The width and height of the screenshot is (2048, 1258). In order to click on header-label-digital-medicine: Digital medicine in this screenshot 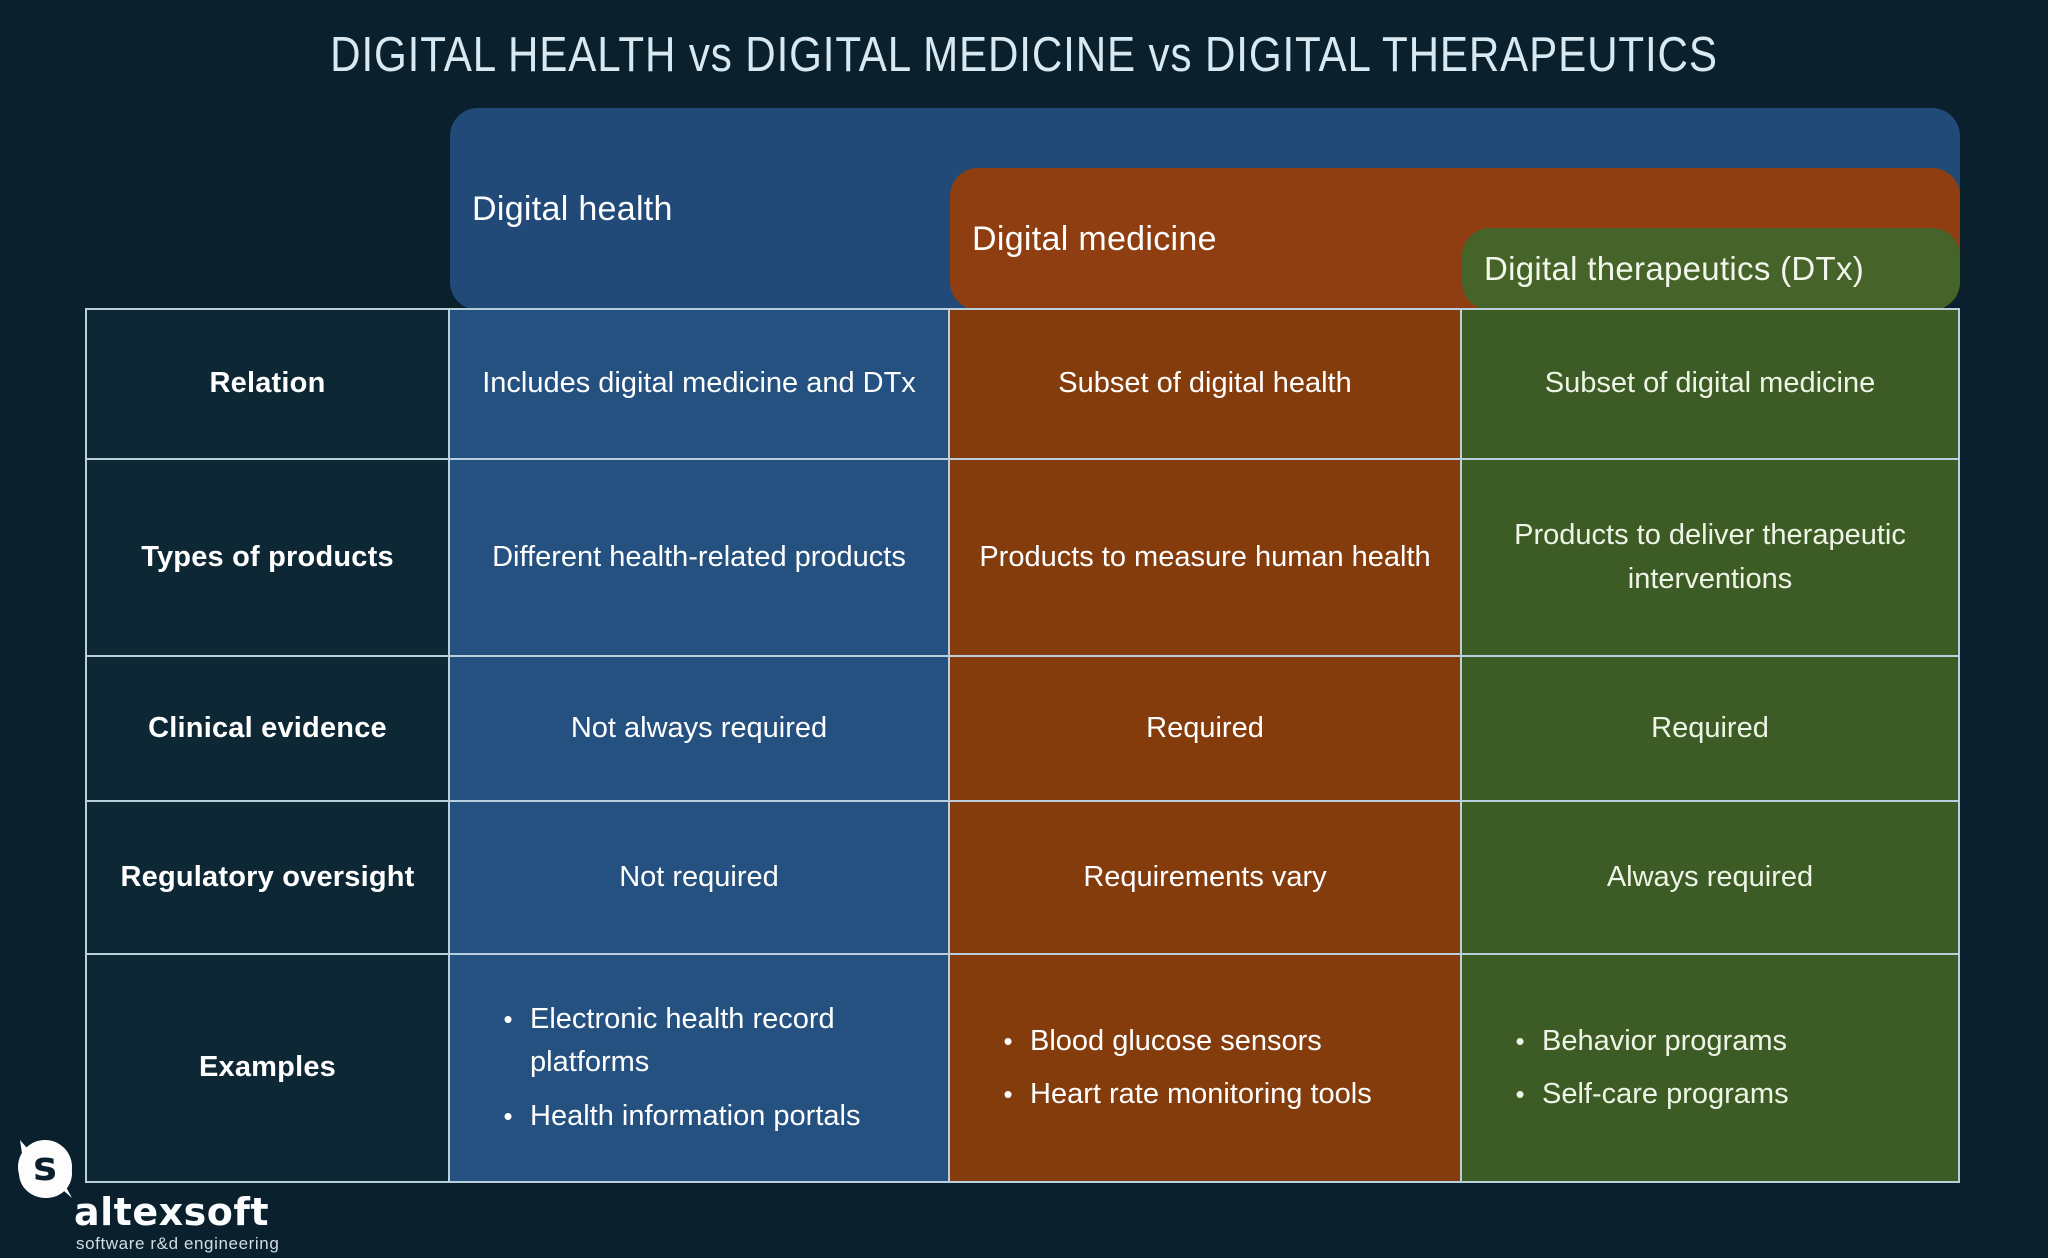, I will do `click(1094, 238)`.